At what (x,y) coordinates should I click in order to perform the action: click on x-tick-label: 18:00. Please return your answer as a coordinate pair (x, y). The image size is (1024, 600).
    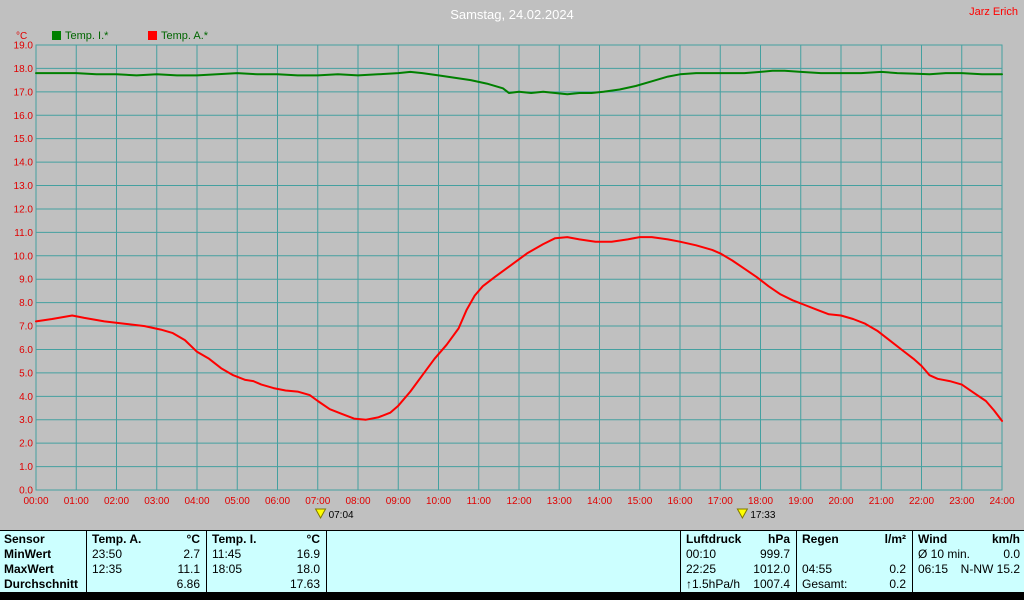
    Looking at the image, I should click on (760, 501).